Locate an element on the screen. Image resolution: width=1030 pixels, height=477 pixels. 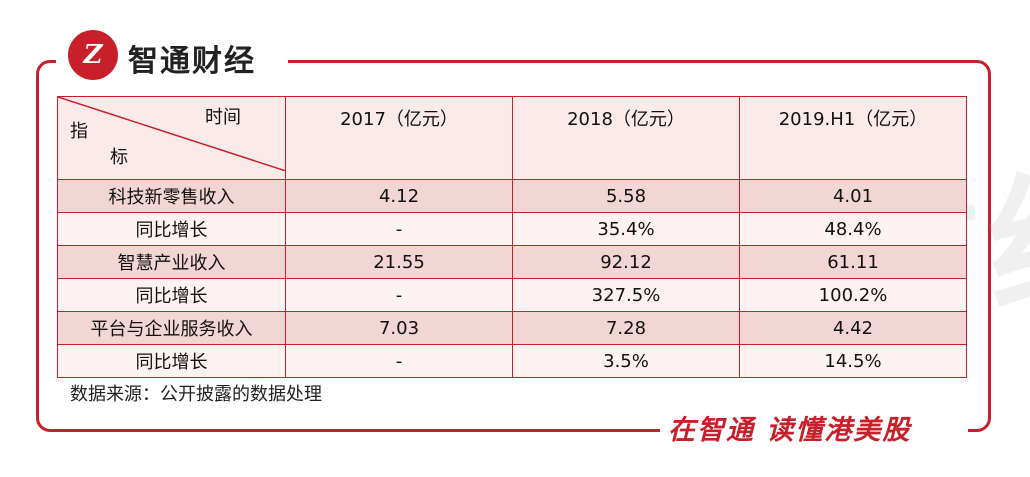
table-cell: 327.5% is located at coordinates (626, 295).